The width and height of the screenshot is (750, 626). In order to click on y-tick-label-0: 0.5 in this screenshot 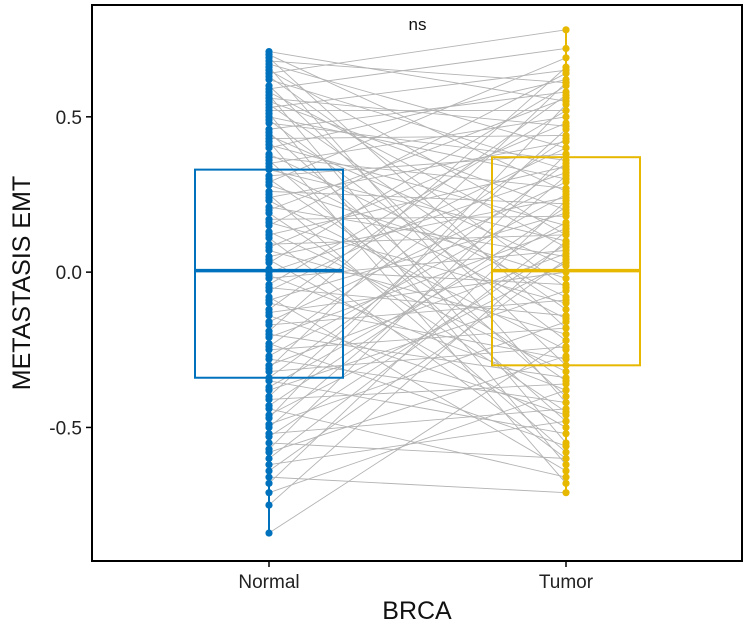, I will do `click(69, 118)`.